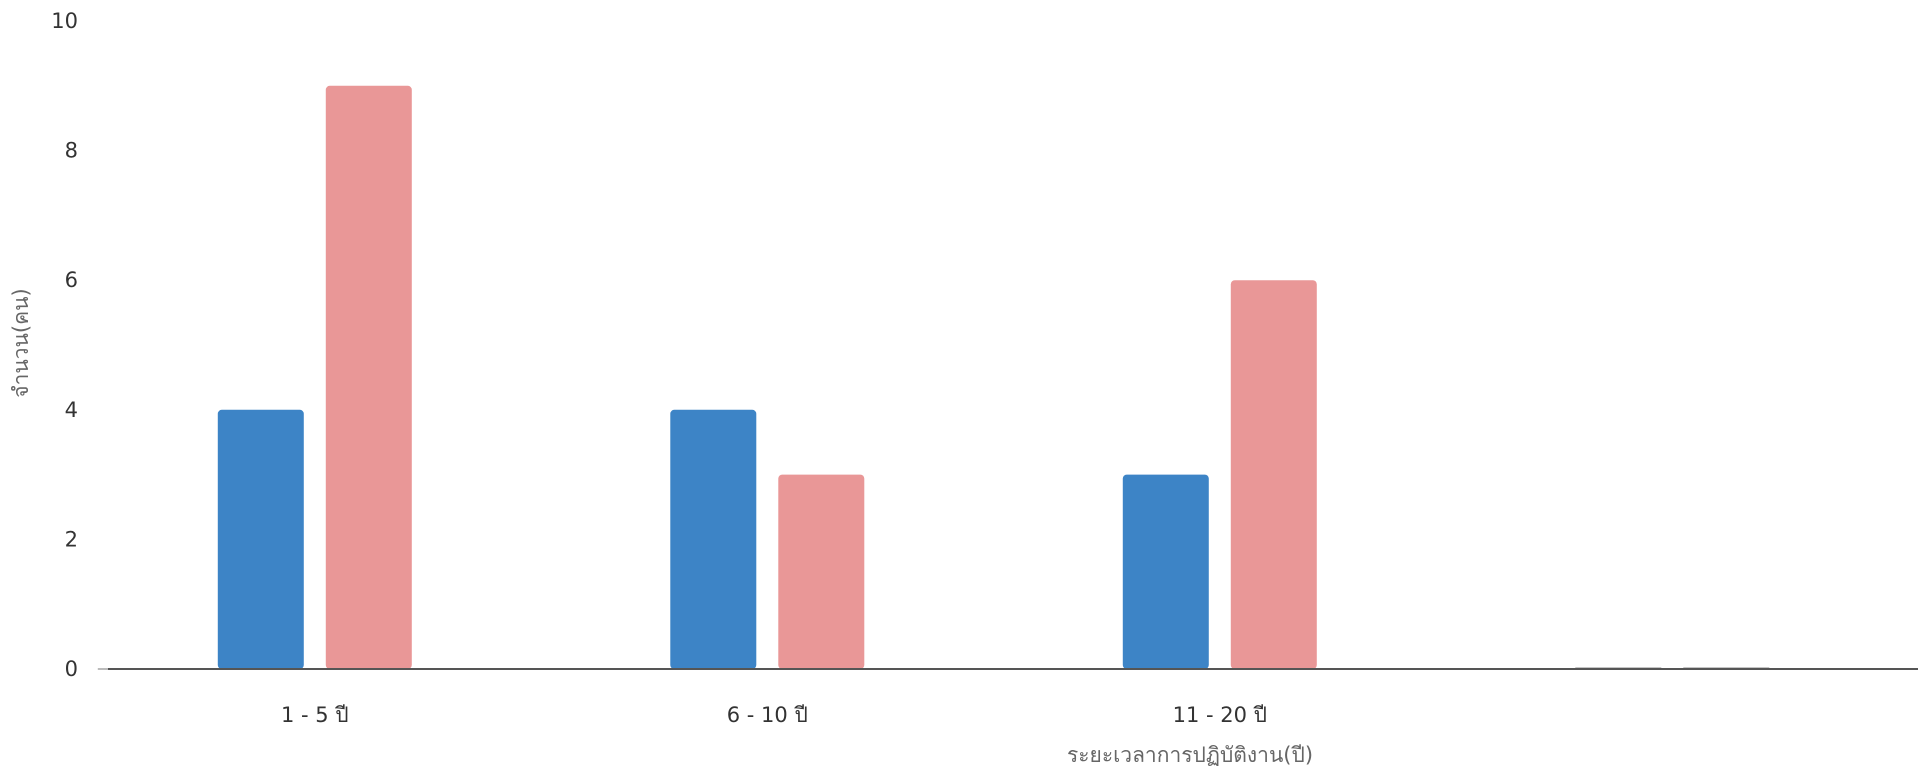 The image size is (1930, 776). Describe the element at coordinates (713, 539) in the screenshot. I see `bar-series1-cat2` at that location.